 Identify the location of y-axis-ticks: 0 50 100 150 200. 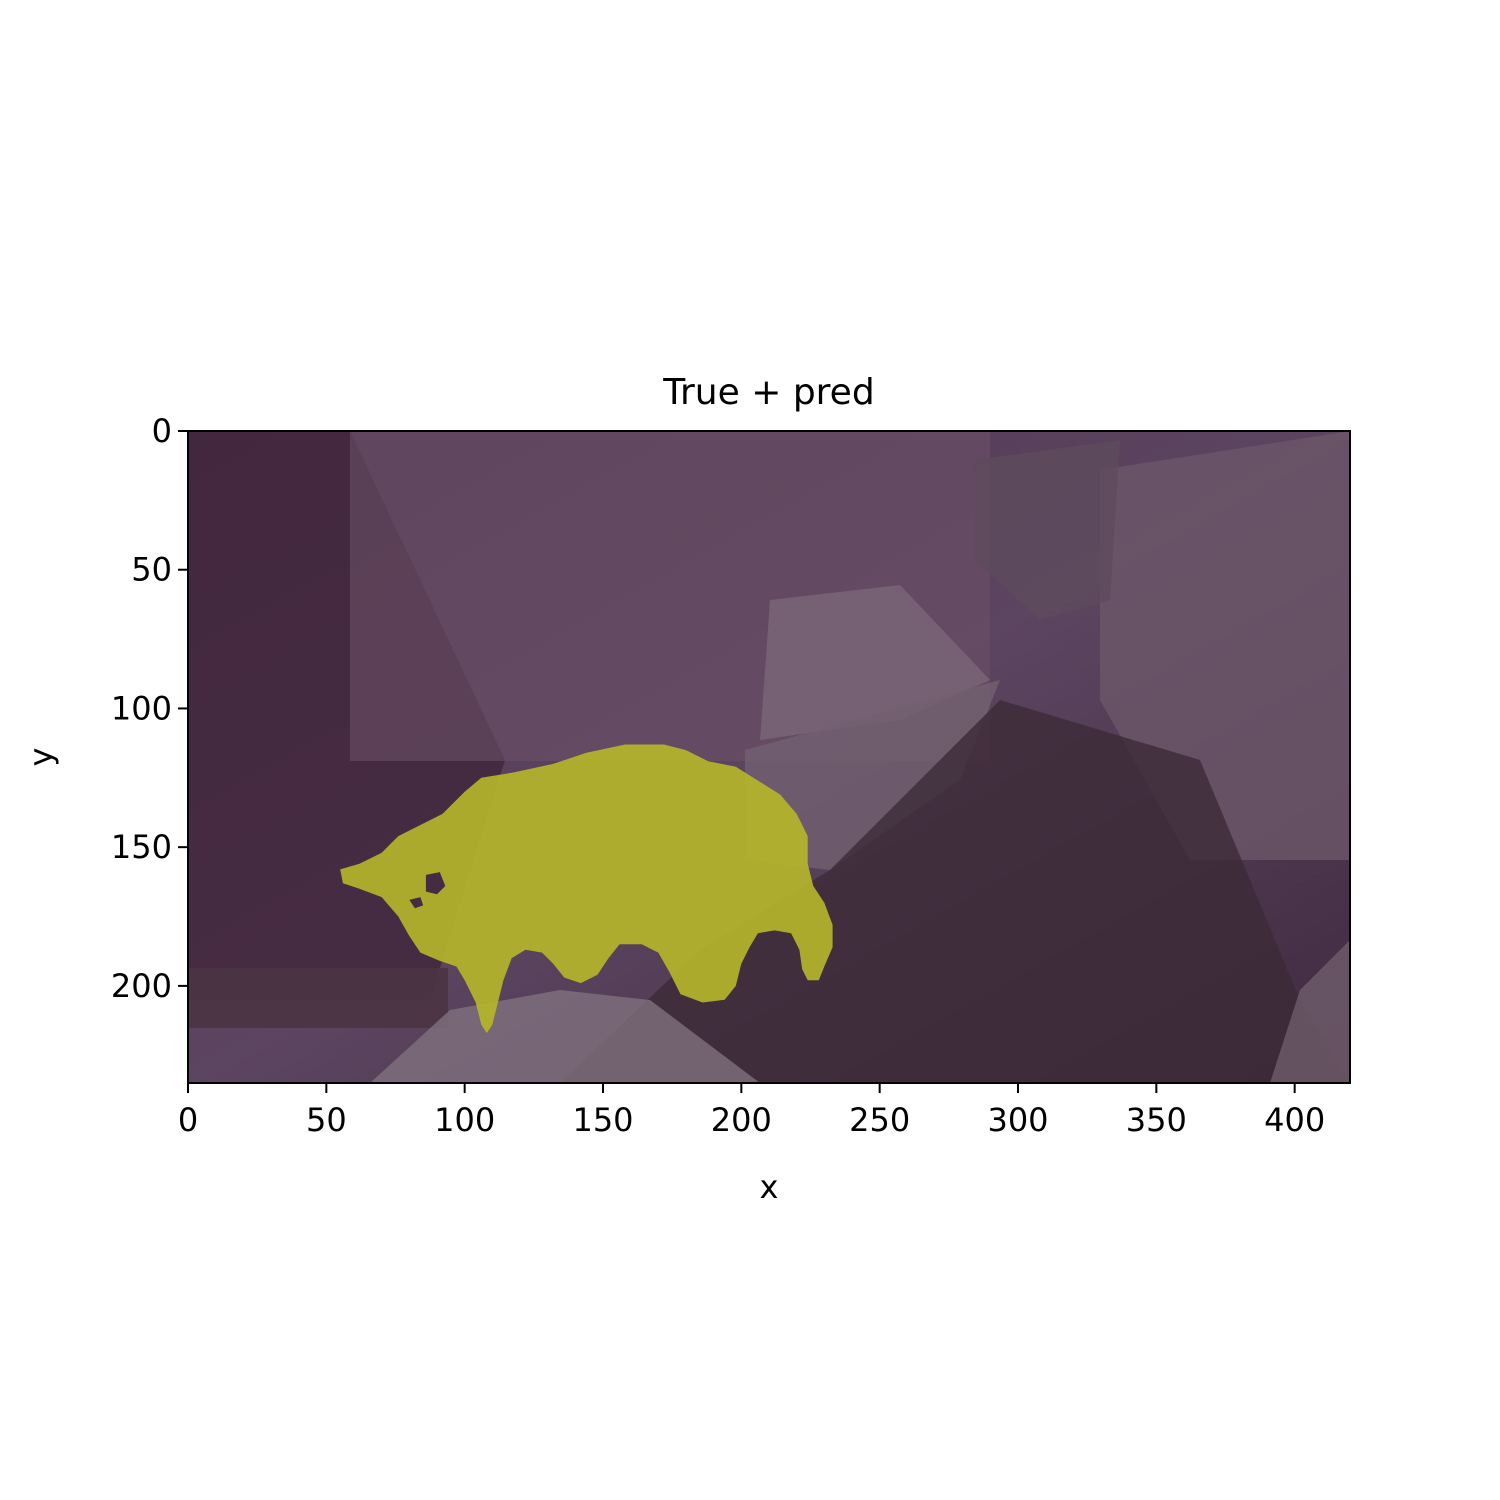
(149, 708).